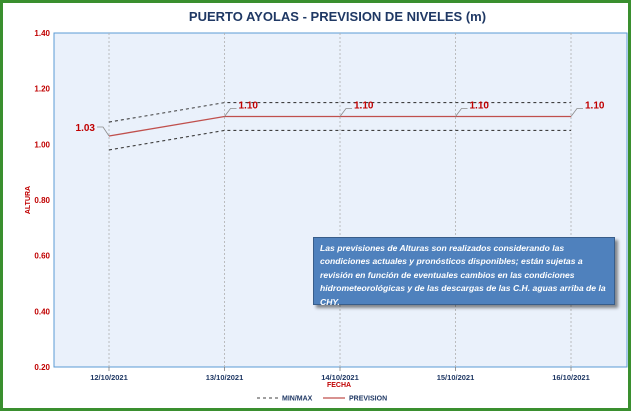 This screenshot has height=411, width=631. Describe the element at coordinates (225, 377) in the screenshot. I see `x-tick-label: 13/10/2021` at that location.